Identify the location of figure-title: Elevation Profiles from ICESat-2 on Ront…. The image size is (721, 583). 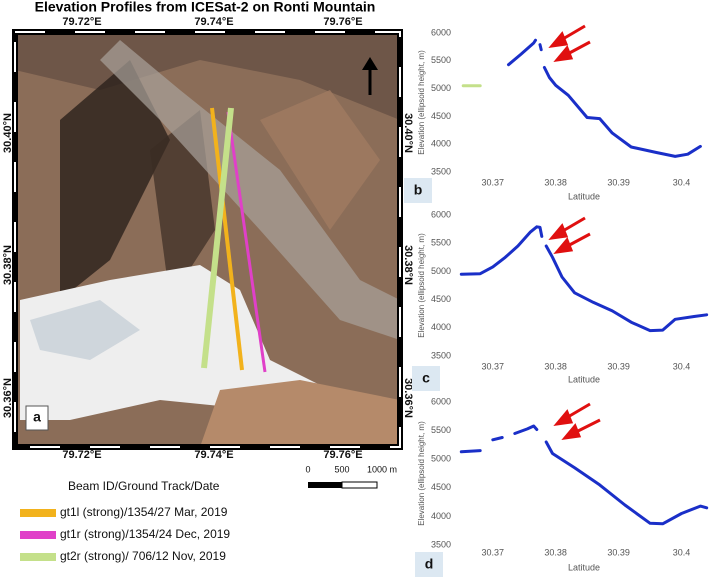
(205, 7).